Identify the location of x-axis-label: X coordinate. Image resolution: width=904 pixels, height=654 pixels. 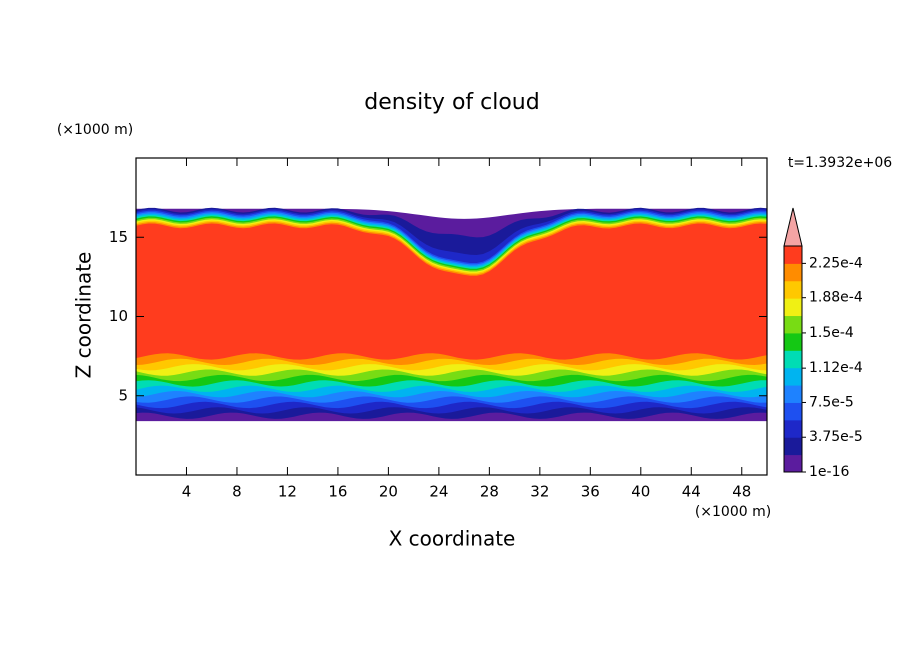
(452, 539).